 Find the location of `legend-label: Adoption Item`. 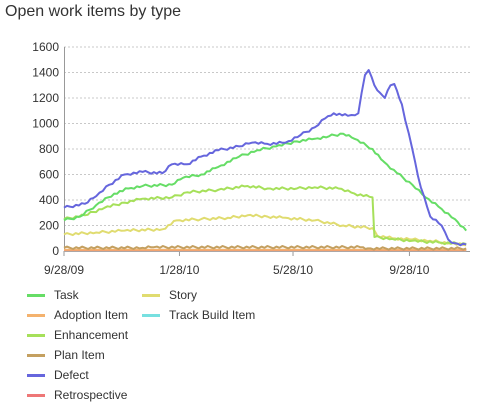

legend-label: Adoption Item is located at coordinates (91, 315).